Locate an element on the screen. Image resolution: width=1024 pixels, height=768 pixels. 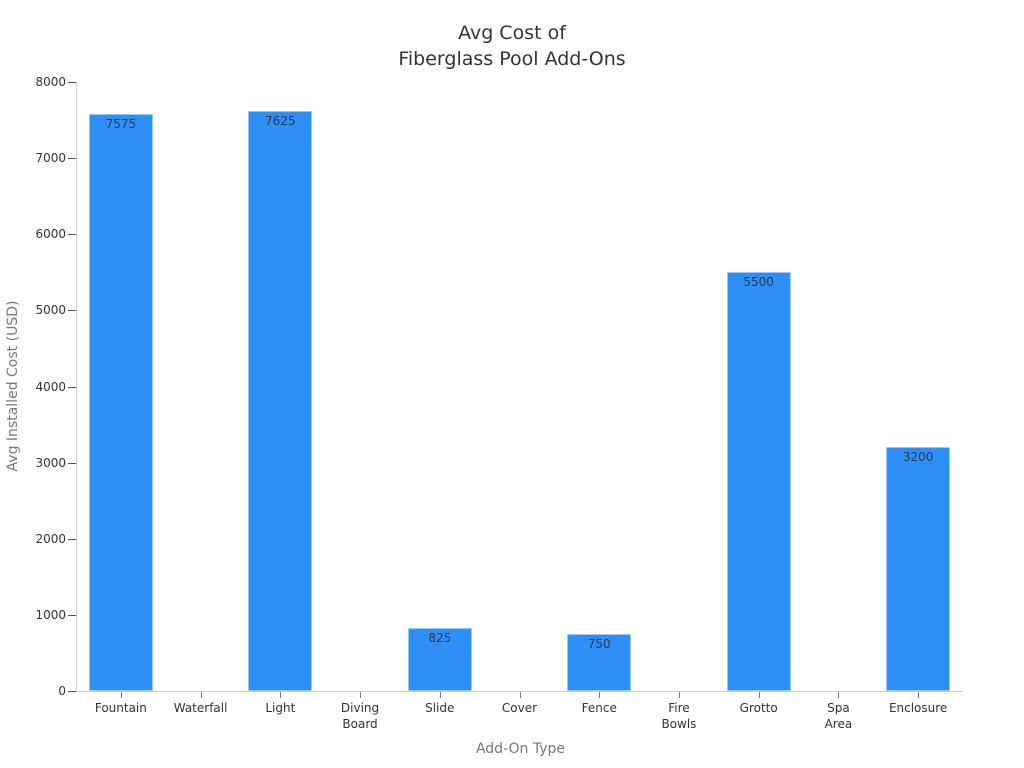
y-tick-label: 4000 is located at coordinates (50, 386).